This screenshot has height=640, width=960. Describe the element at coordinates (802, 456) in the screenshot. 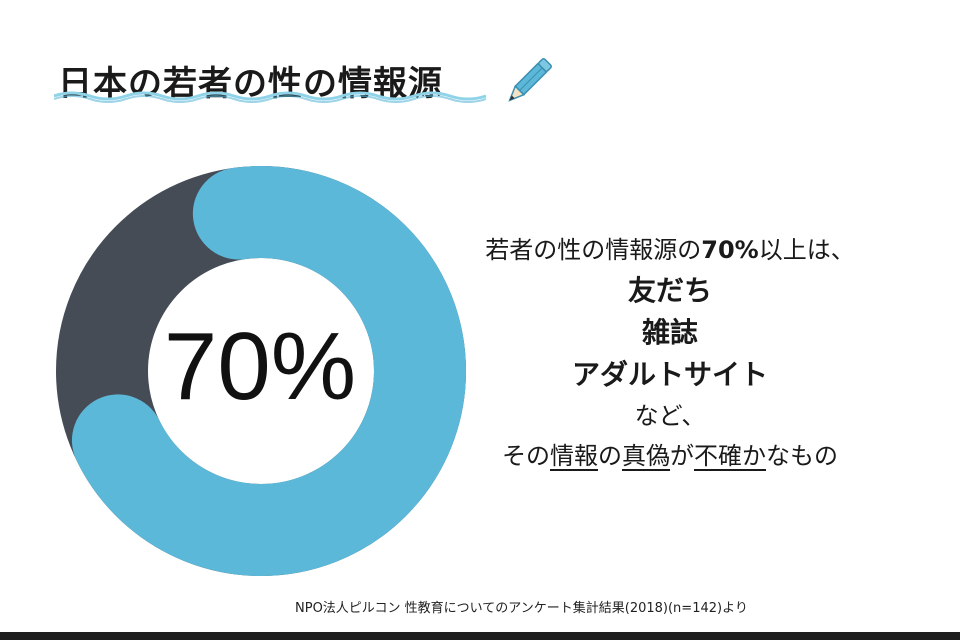

I see `conclusion-post: なもの` at that location.